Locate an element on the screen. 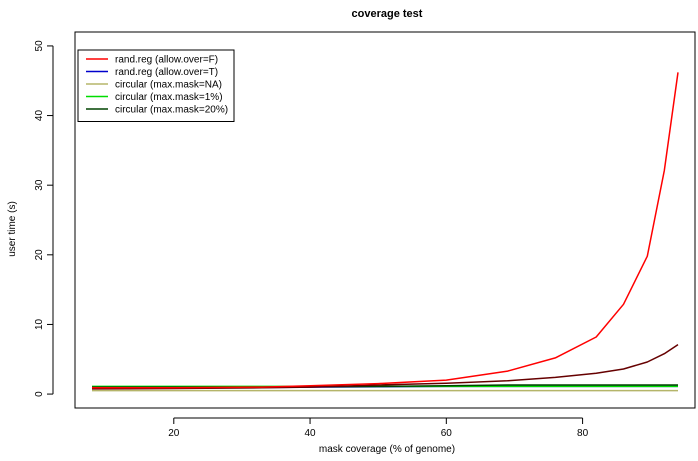 This screenshot has height=461, width=698. legend-label: circular (max.mask=1%) is located at coordinates (169, 97).